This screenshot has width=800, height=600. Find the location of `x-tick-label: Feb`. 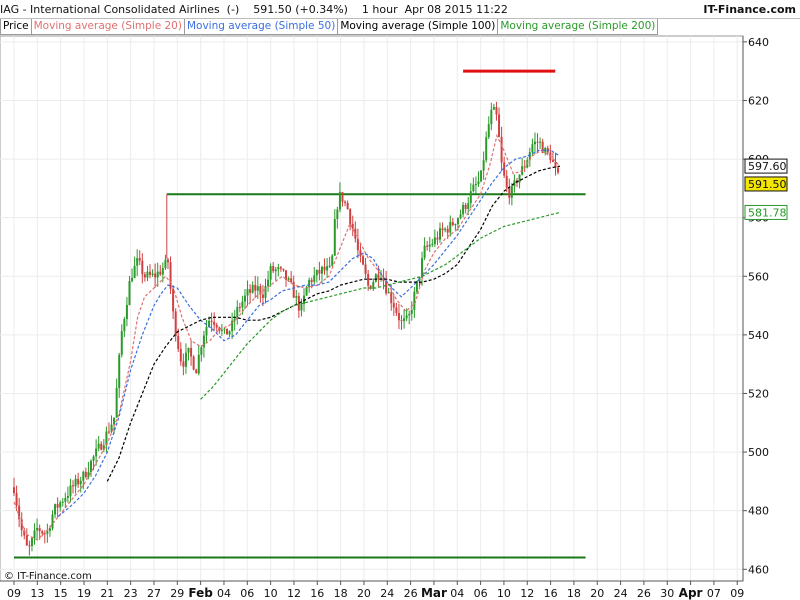

x-tick-label: Feb is located at coordinates (200, 593).